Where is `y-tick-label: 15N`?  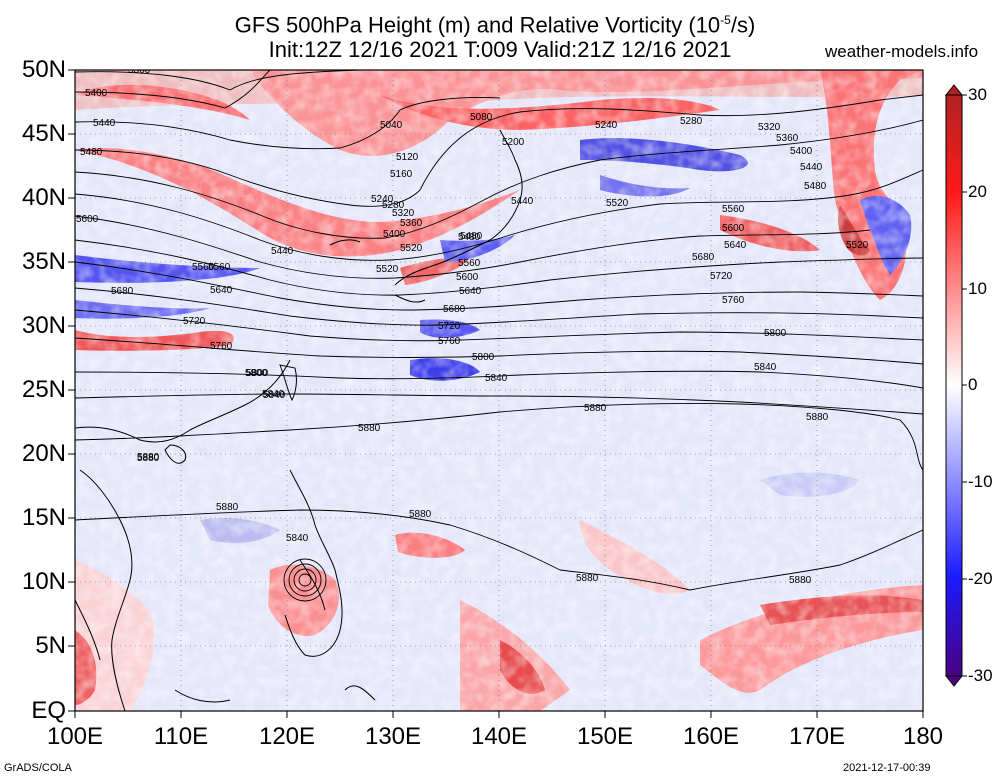
y-tick-label: 15N is located at coordinates (43, 517).